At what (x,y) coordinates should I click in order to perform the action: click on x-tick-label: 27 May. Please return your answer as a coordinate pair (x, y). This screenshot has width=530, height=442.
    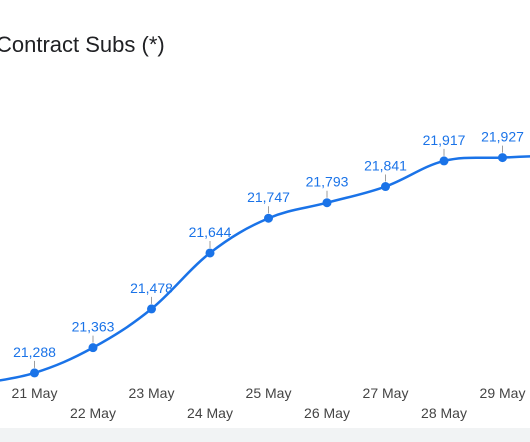
    Looking at the image, I should click on (386, 393).